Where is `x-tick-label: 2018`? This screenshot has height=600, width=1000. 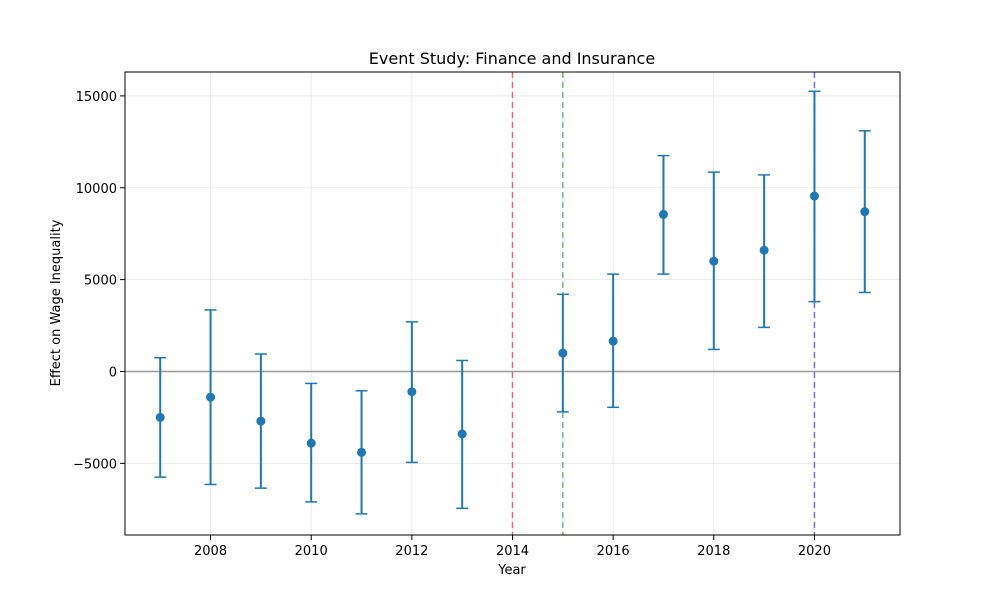
x-tick-label: 2018 is located at coordinates (713, 551).